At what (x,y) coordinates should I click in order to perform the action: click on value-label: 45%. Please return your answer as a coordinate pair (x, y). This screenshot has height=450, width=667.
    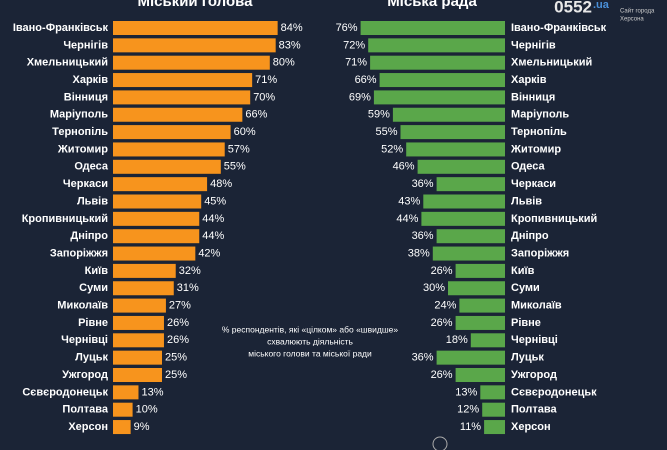
    Looking at the image, I should click on (215, 201).